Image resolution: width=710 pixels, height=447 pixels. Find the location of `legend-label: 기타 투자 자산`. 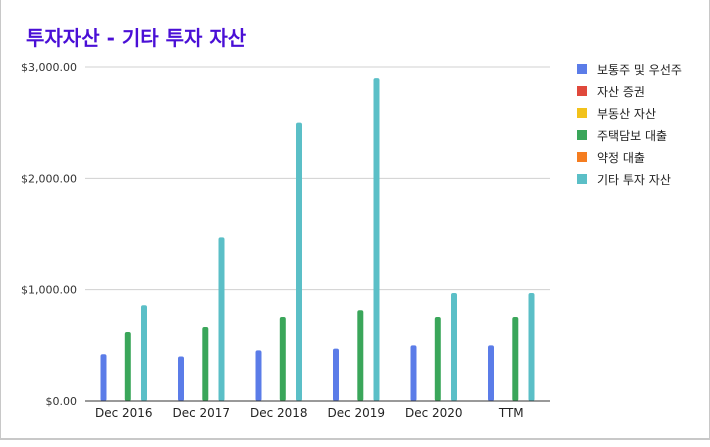

legend-label: 기타 투자 자산 is located at coordinates (634, 179).